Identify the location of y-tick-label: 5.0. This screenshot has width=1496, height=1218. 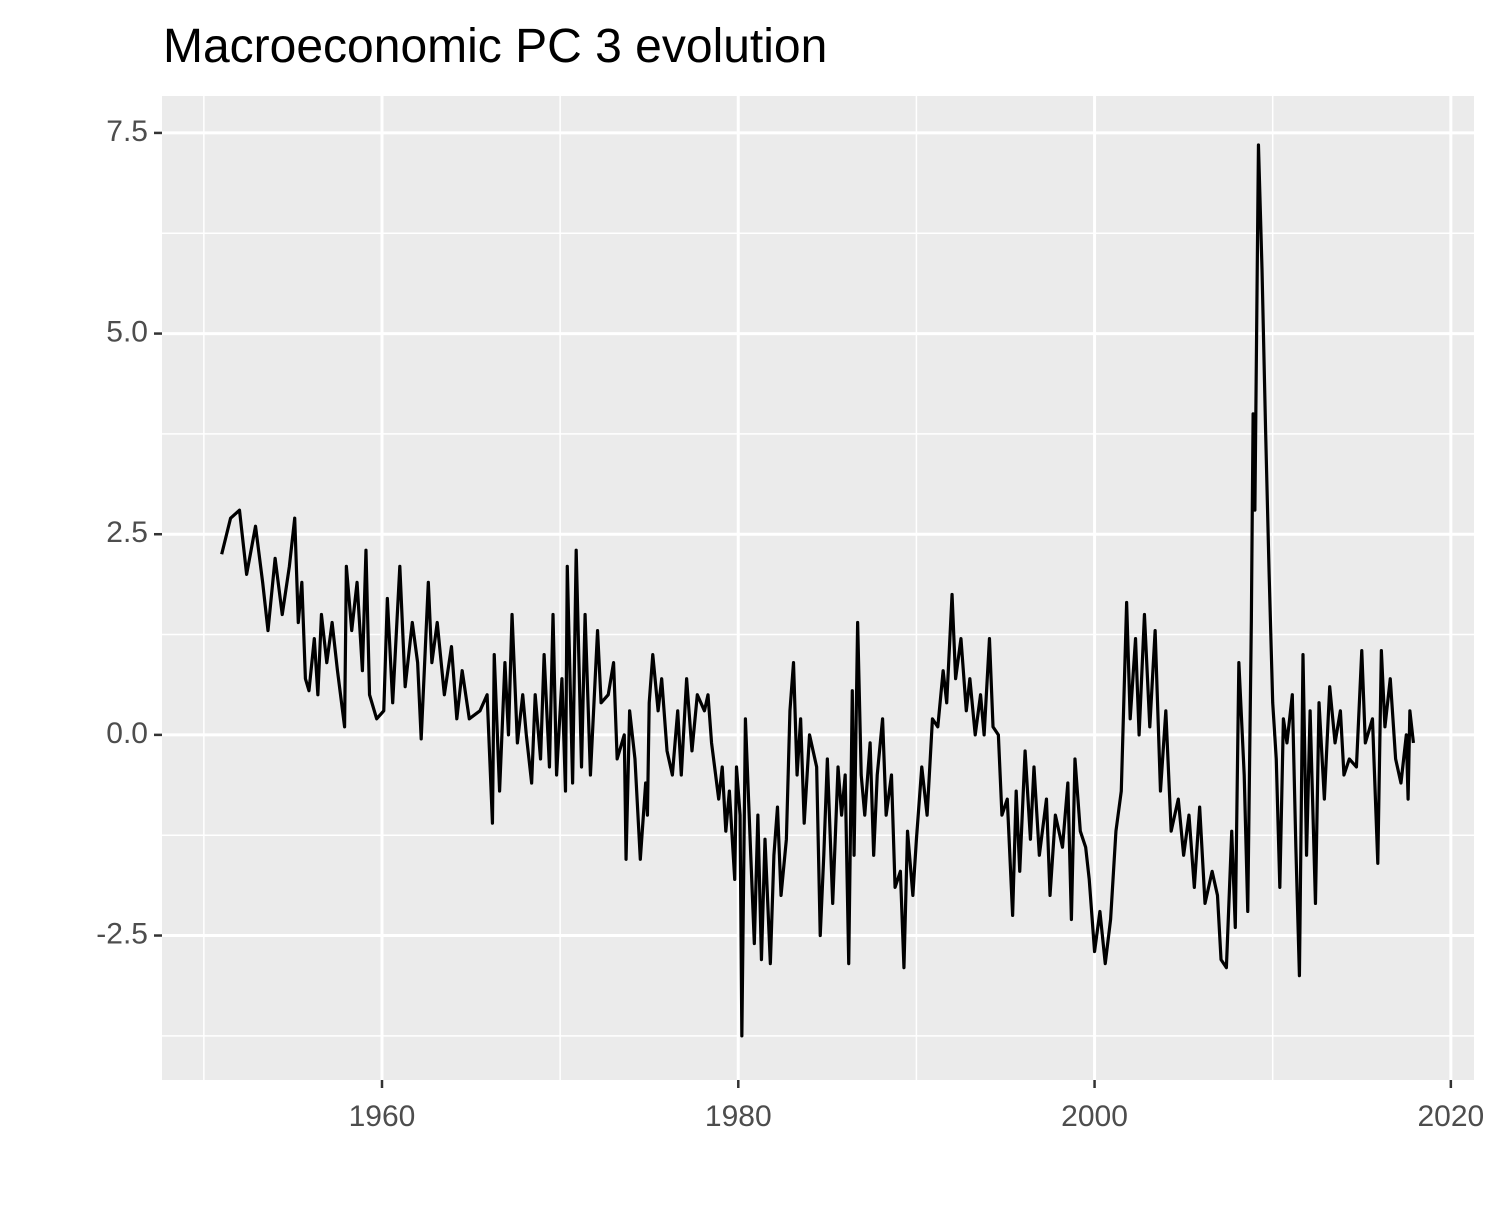
(127, 331).